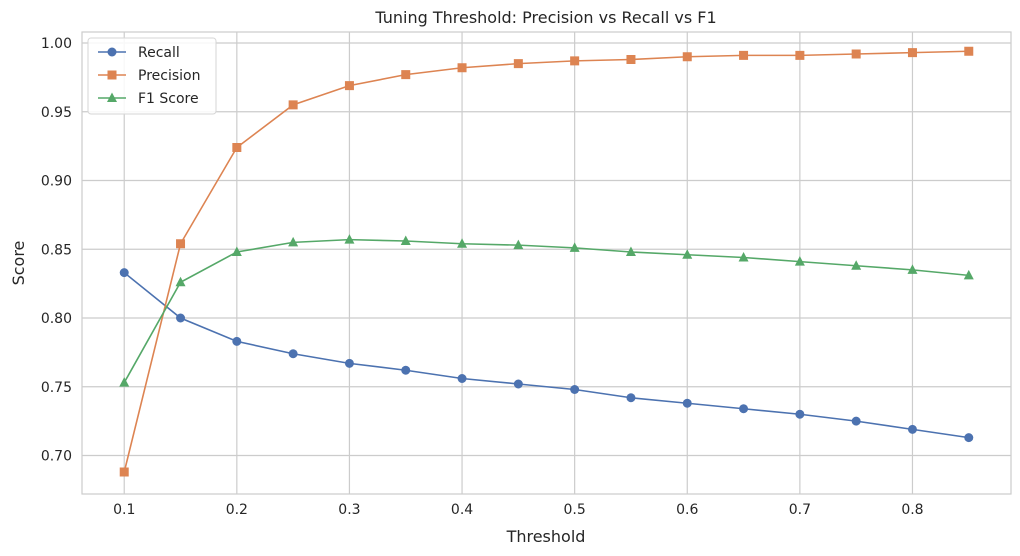 This screenshot has width=1020, height=556. What do you see at coordinates (800, 510) in the screenshot?
I see `x-tick-label: 0.7` at bounding box center [800, 510].